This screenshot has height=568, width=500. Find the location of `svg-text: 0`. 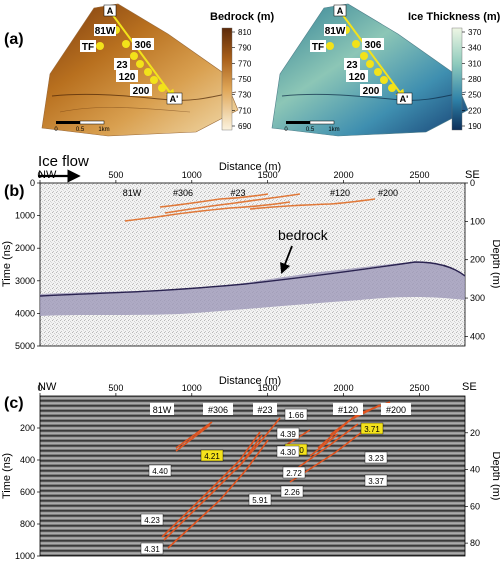

svg-text: 0 is located at coordinates (56, 130).